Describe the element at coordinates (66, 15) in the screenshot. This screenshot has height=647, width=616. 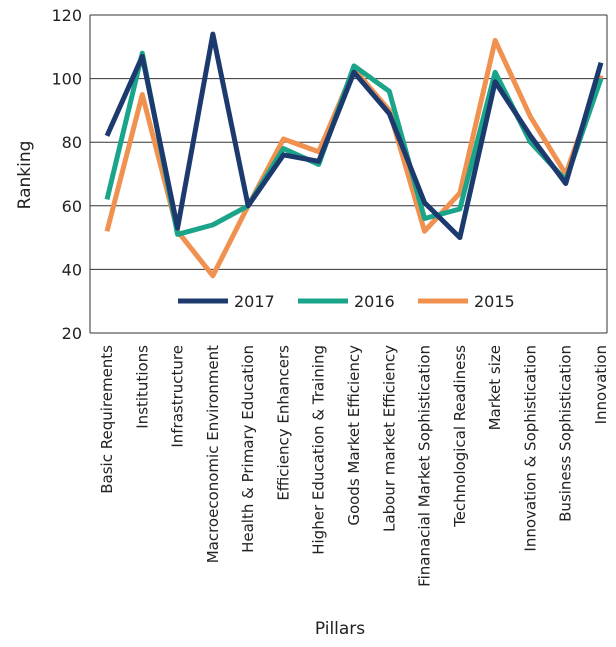
I see `y-tick-label: 120` at that location.